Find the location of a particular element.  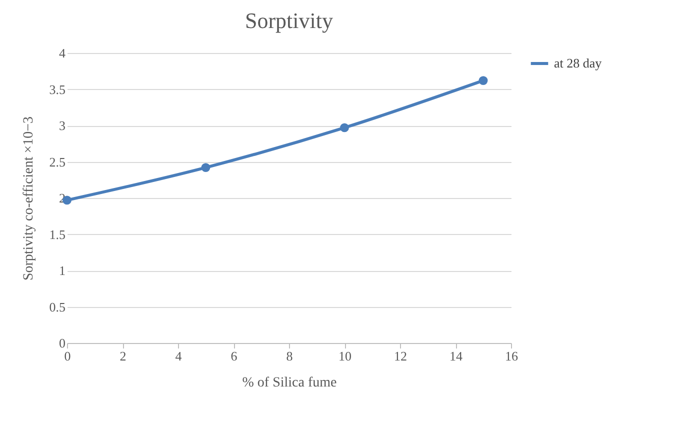

x-tick-label: 14 is located at coordinates (456, 356).